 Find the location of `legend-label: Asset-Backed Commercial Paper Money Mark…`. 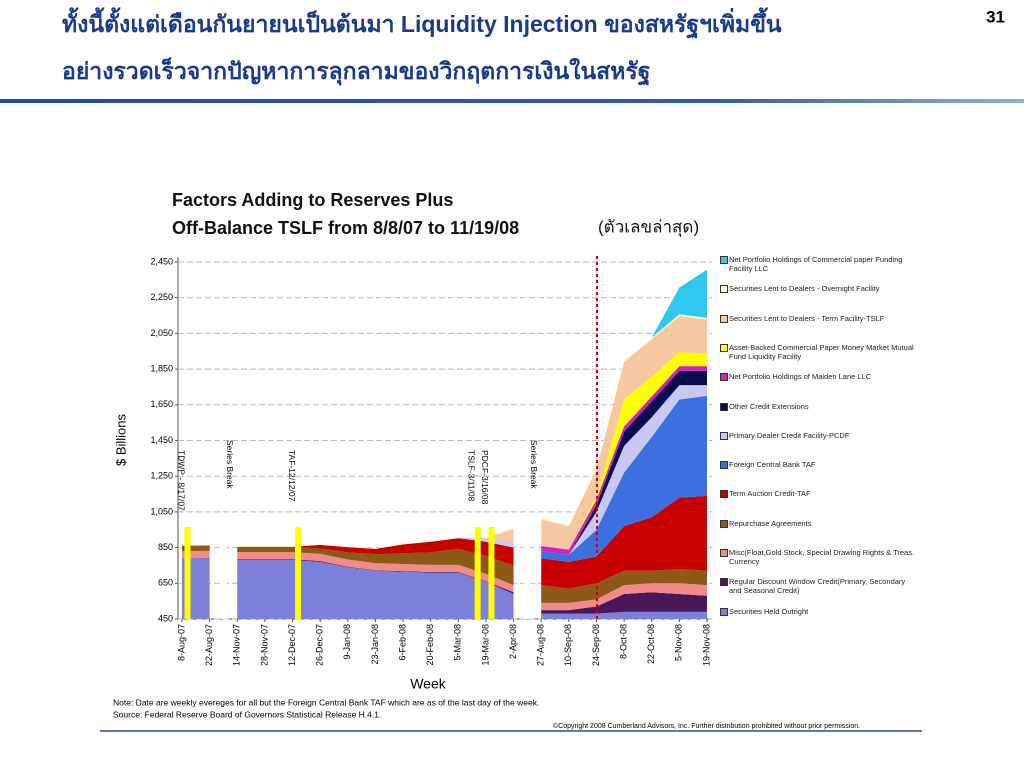

legend-label: Asset-Backed Commercial Paper Money Mark… is located at coordinates (821, 351).